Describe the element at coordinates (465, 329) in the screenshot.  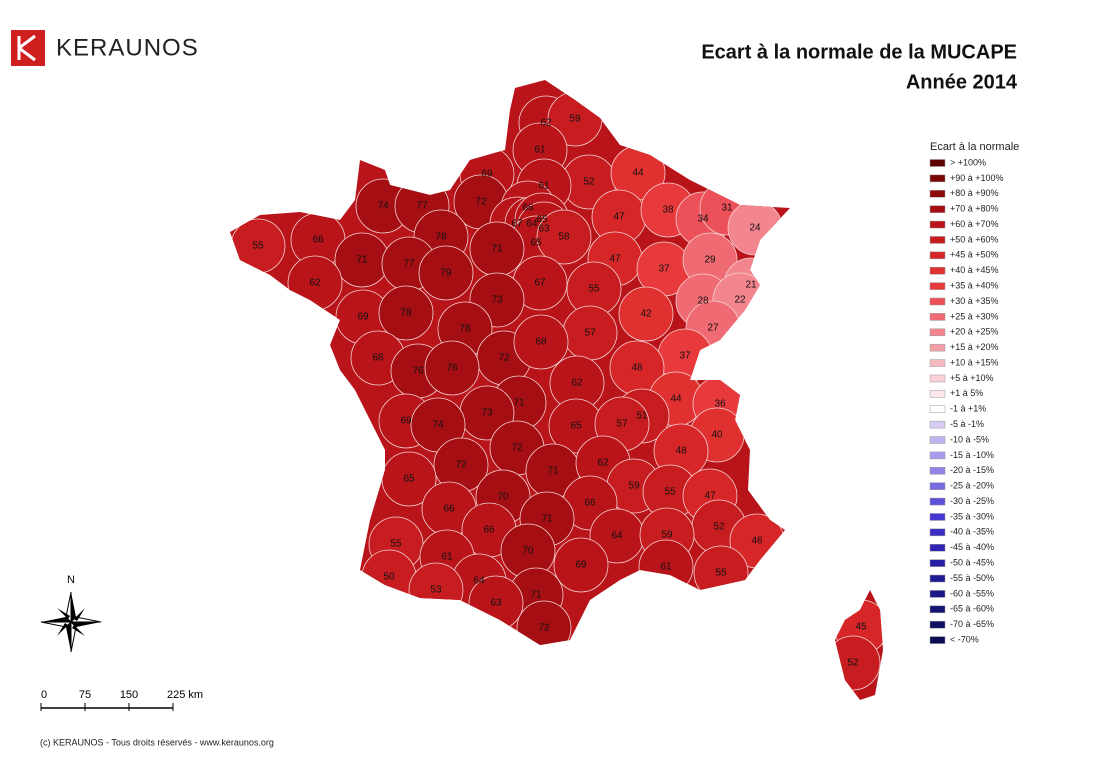
I see `department-label: 78` at that location.